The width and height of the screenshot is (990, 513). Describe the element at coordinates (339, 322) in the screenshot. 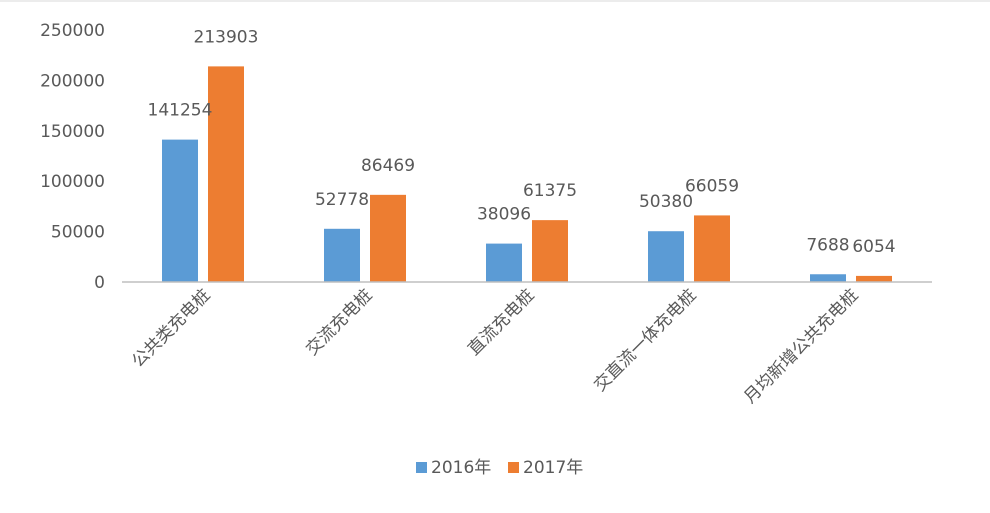

I see `category-label: 交流充电桩` at that location.